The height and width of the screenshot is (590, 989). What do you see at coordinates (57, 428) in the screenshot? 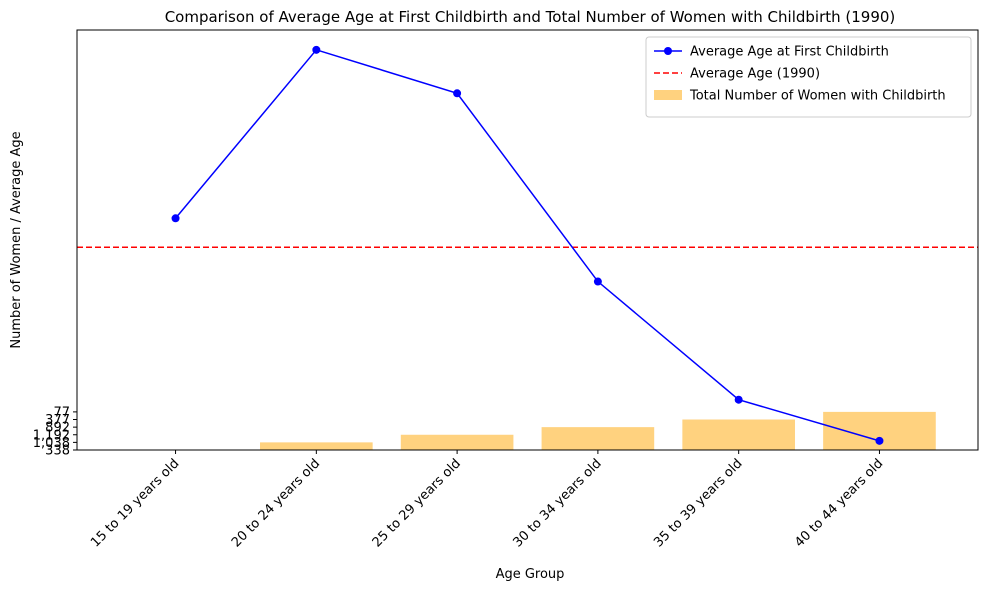
I see `y-tick-label: 892` at bounding box center [57, 428].